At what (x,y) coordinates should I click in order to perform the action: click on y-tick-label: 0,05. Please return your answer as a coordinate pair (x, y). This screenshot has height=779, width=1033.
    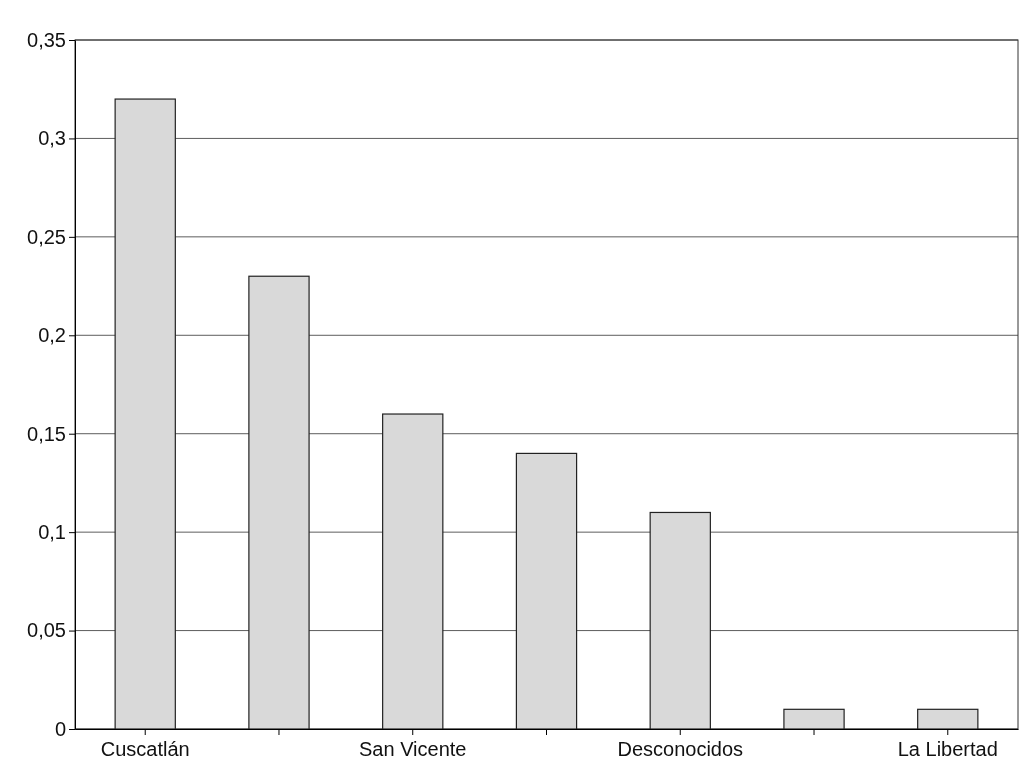
    Looking at the image, I should click on (46, 630).